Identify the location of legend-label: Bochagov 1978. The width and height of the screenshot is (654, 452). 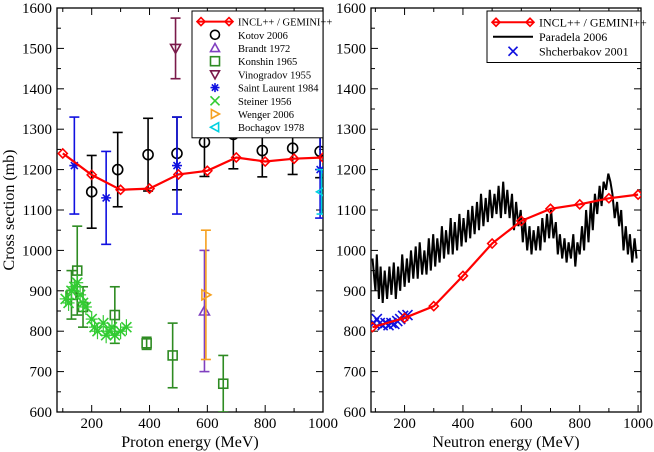
(271, 128).